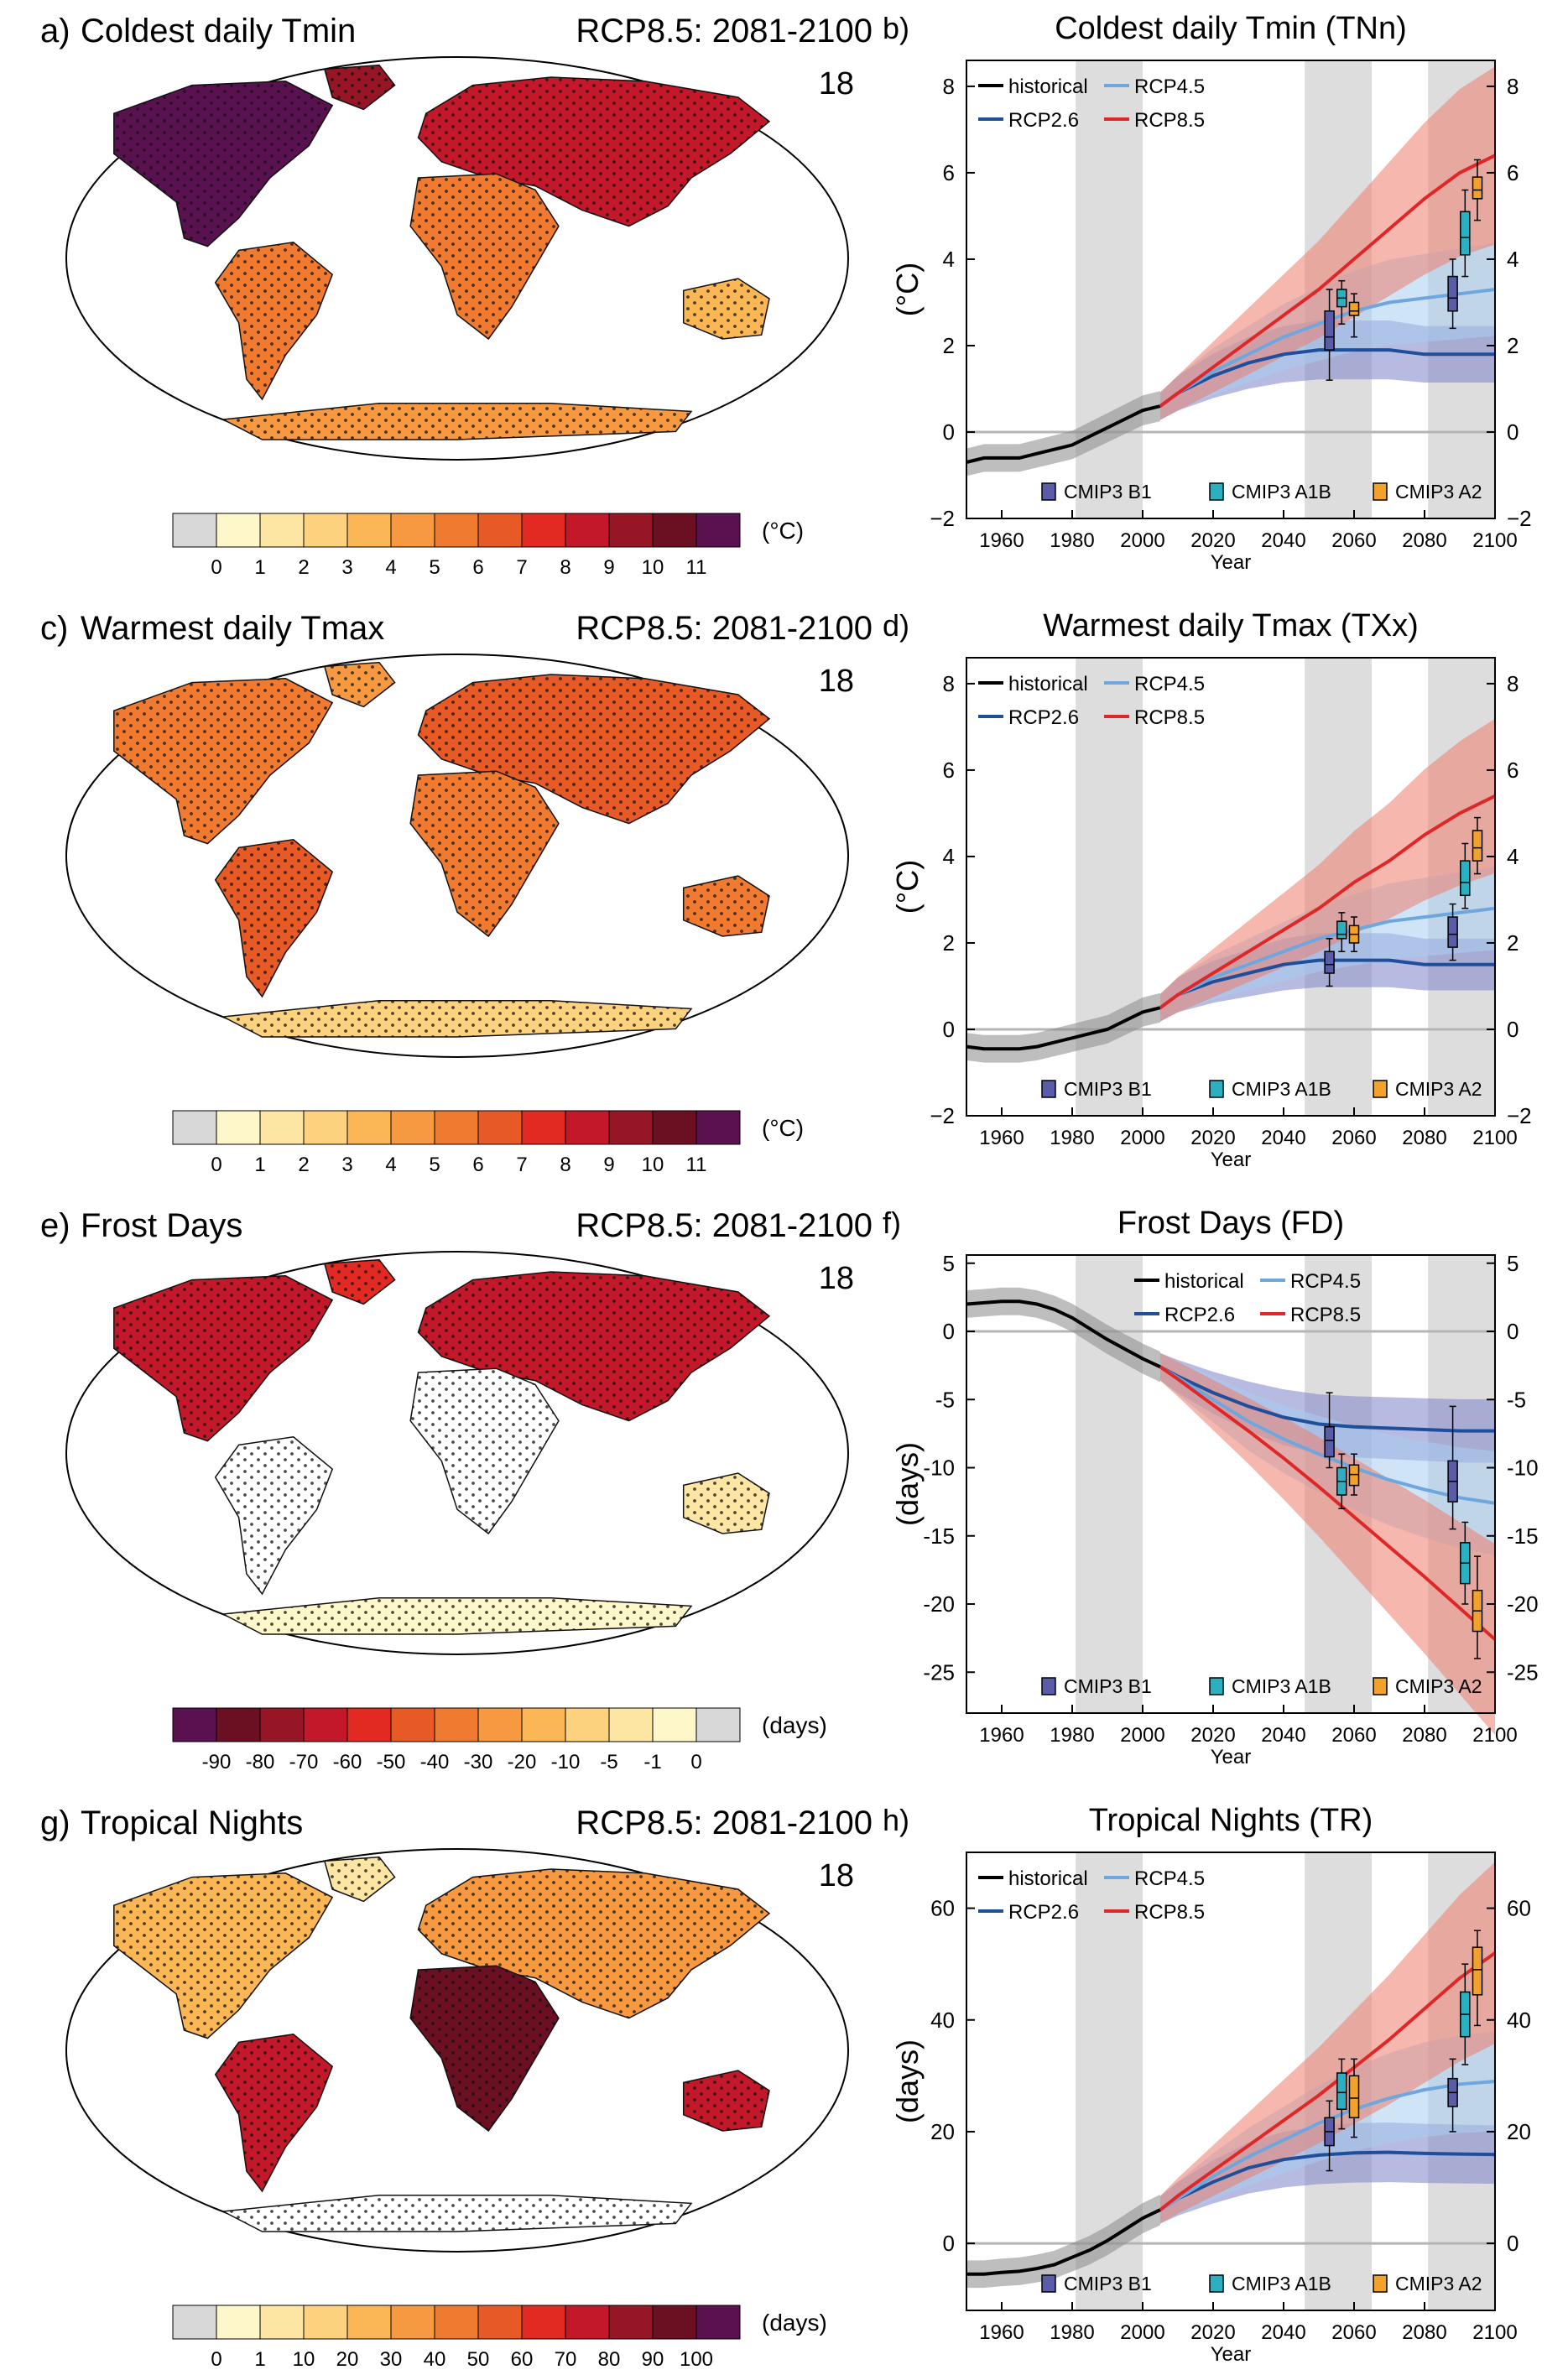 This screenshot has width=1568, height=2375. Describe the element at coordinates (1517, 1399) in the screenshot. I see `y-tick-label-right: -5` at that location.